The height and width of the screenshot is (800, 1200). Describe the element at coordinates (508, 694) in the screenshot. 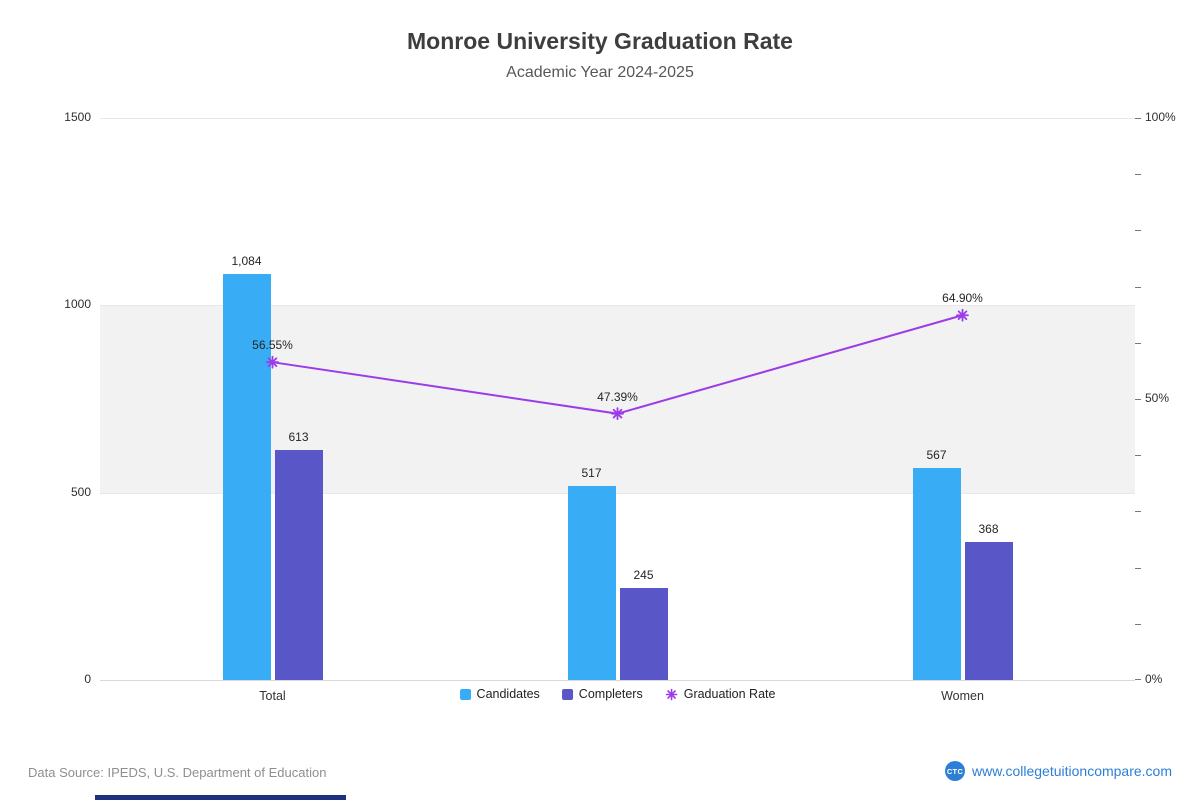

I see `legend-label-candidates: Candidates` at that location.